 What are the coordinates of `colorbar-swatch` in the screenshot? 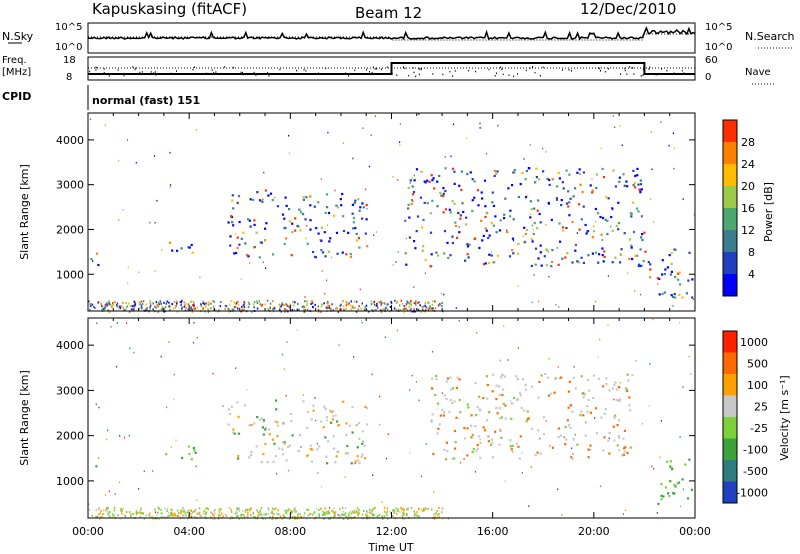 It's located at (730, 219).